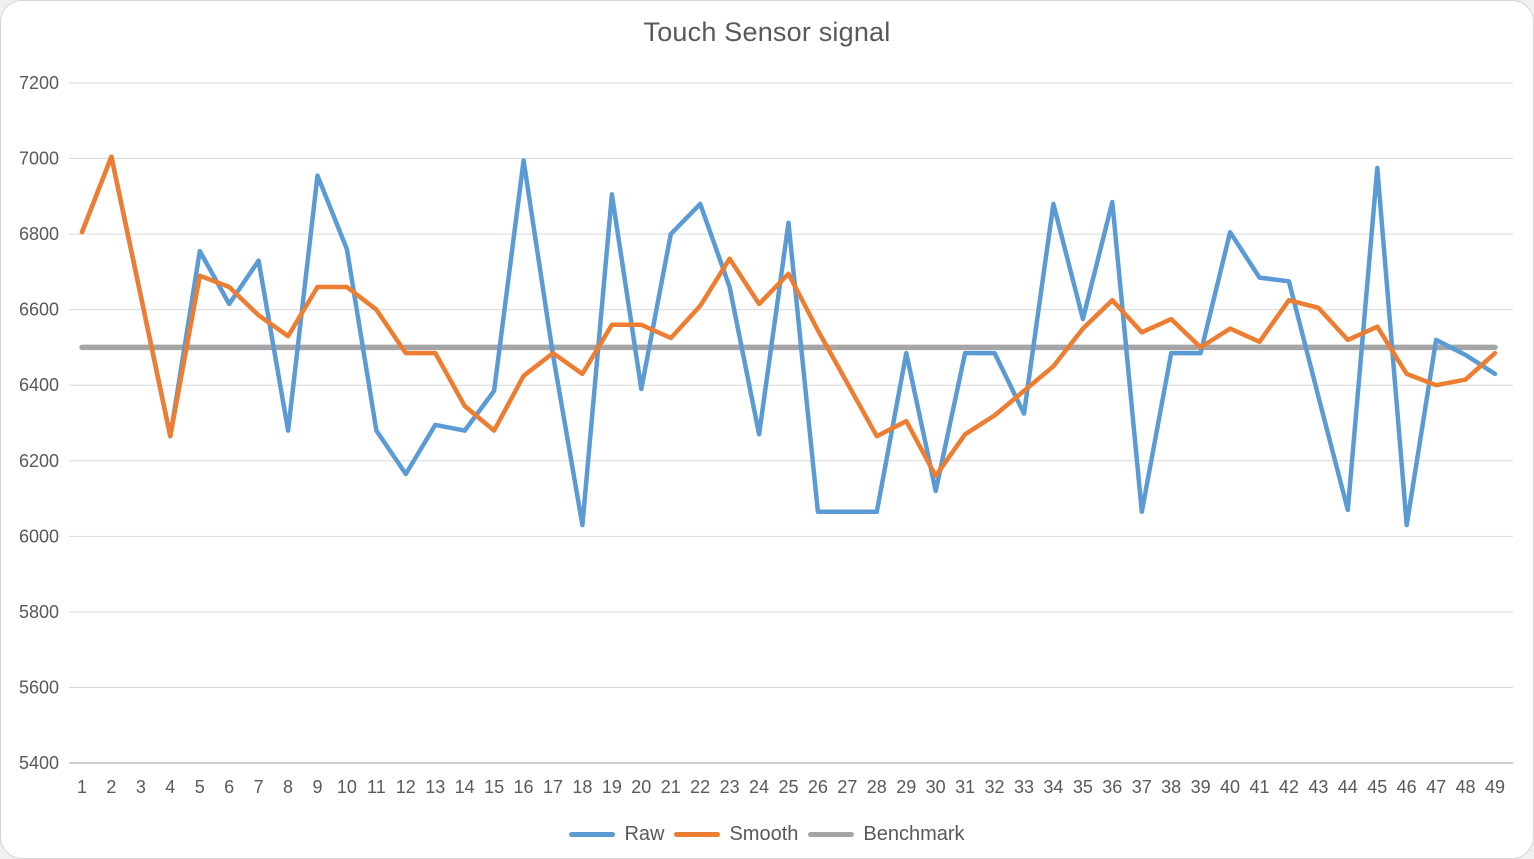 Image resolution: width=1534 pixels, height=859 pixels. I want to click on x-tick-label: 27, so click(847, 787).